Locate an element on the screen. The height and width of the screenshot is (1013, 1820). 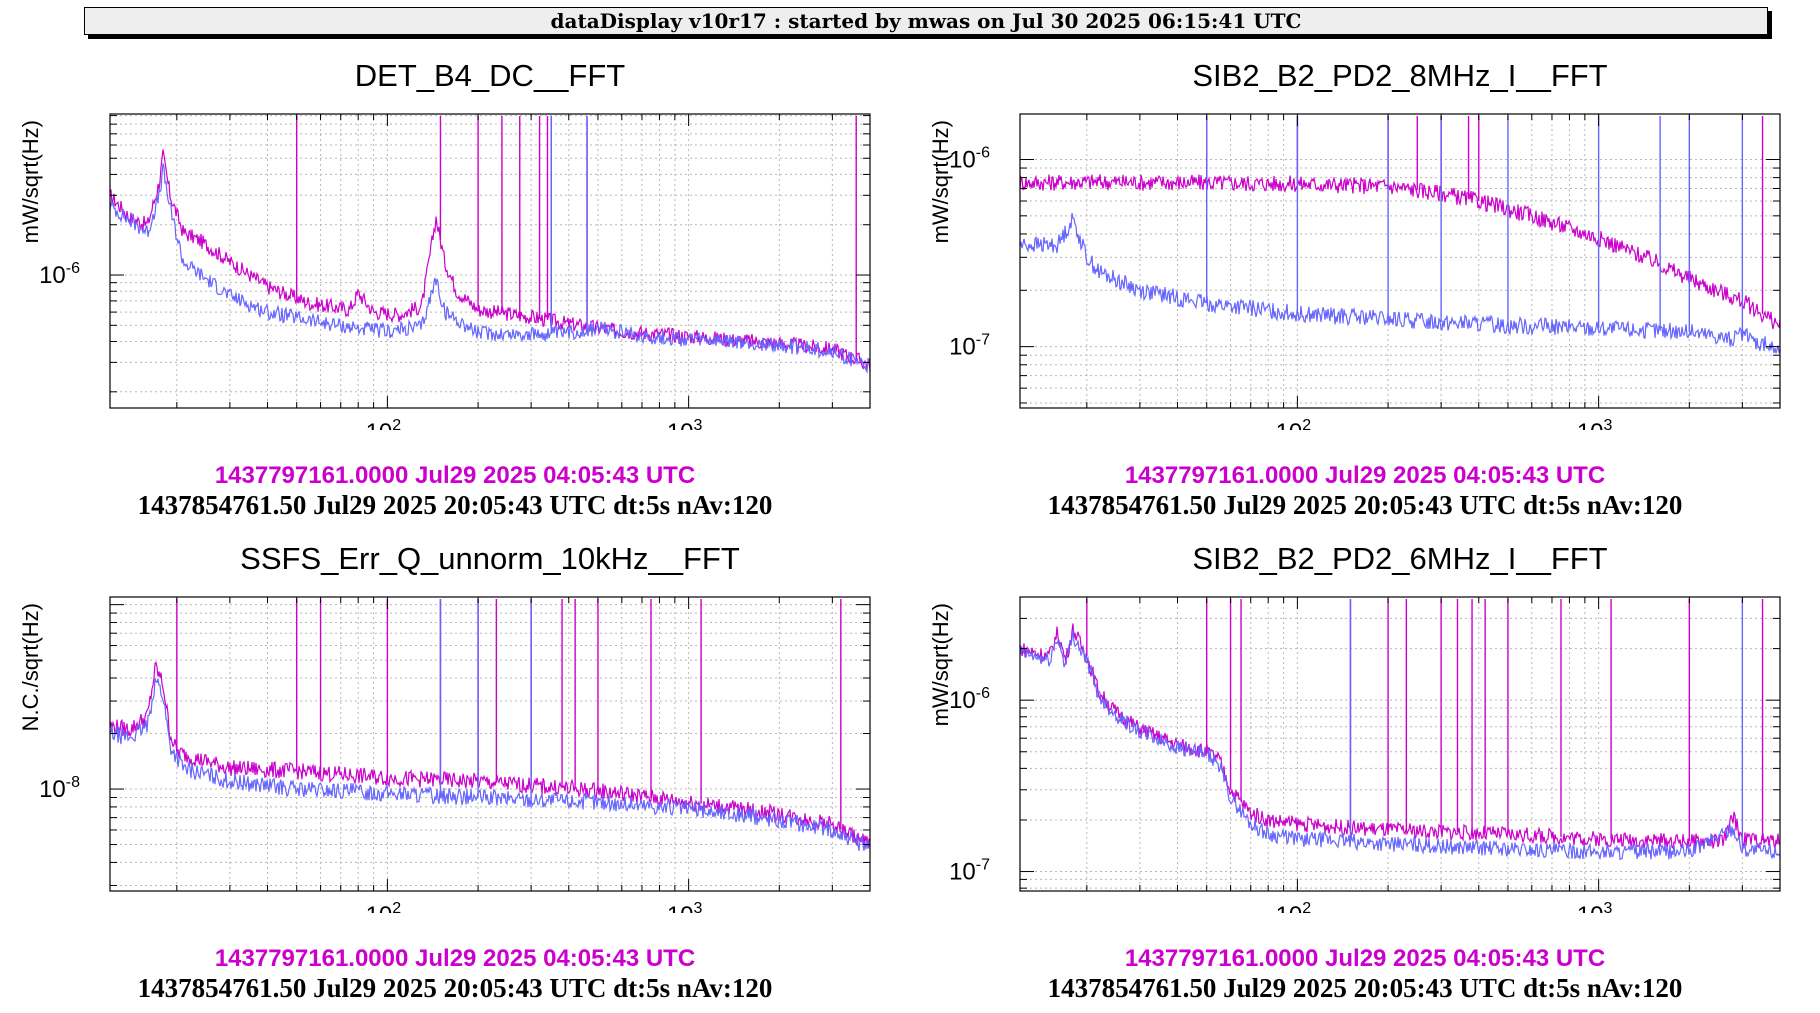
chart-title: SIB2_B2_PD2_8MHz_I__FFT is located at coordinates (1399, 75).